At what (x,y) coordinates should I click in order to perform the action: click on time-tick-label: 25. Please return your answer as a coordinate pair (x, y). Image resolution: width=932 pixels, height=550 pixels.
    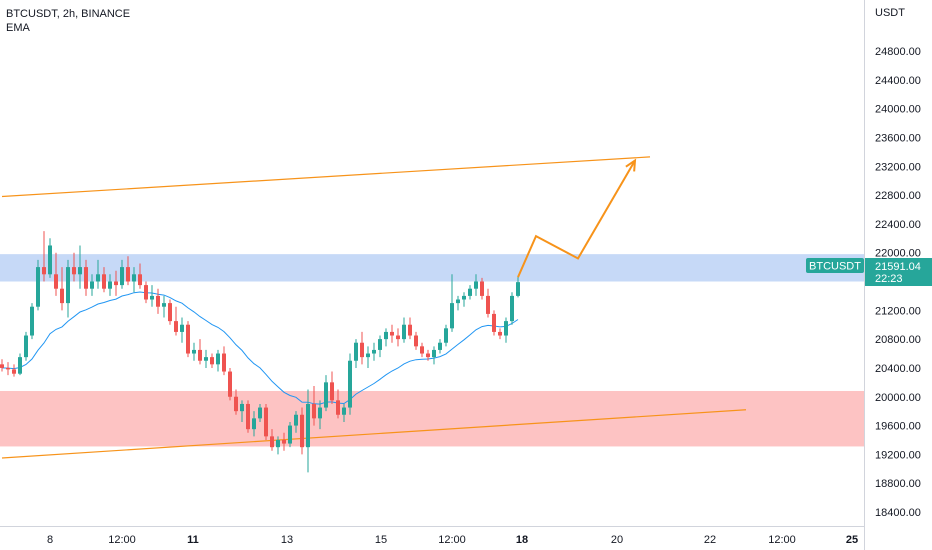
    Looking at the image, I should click on (852, 540).